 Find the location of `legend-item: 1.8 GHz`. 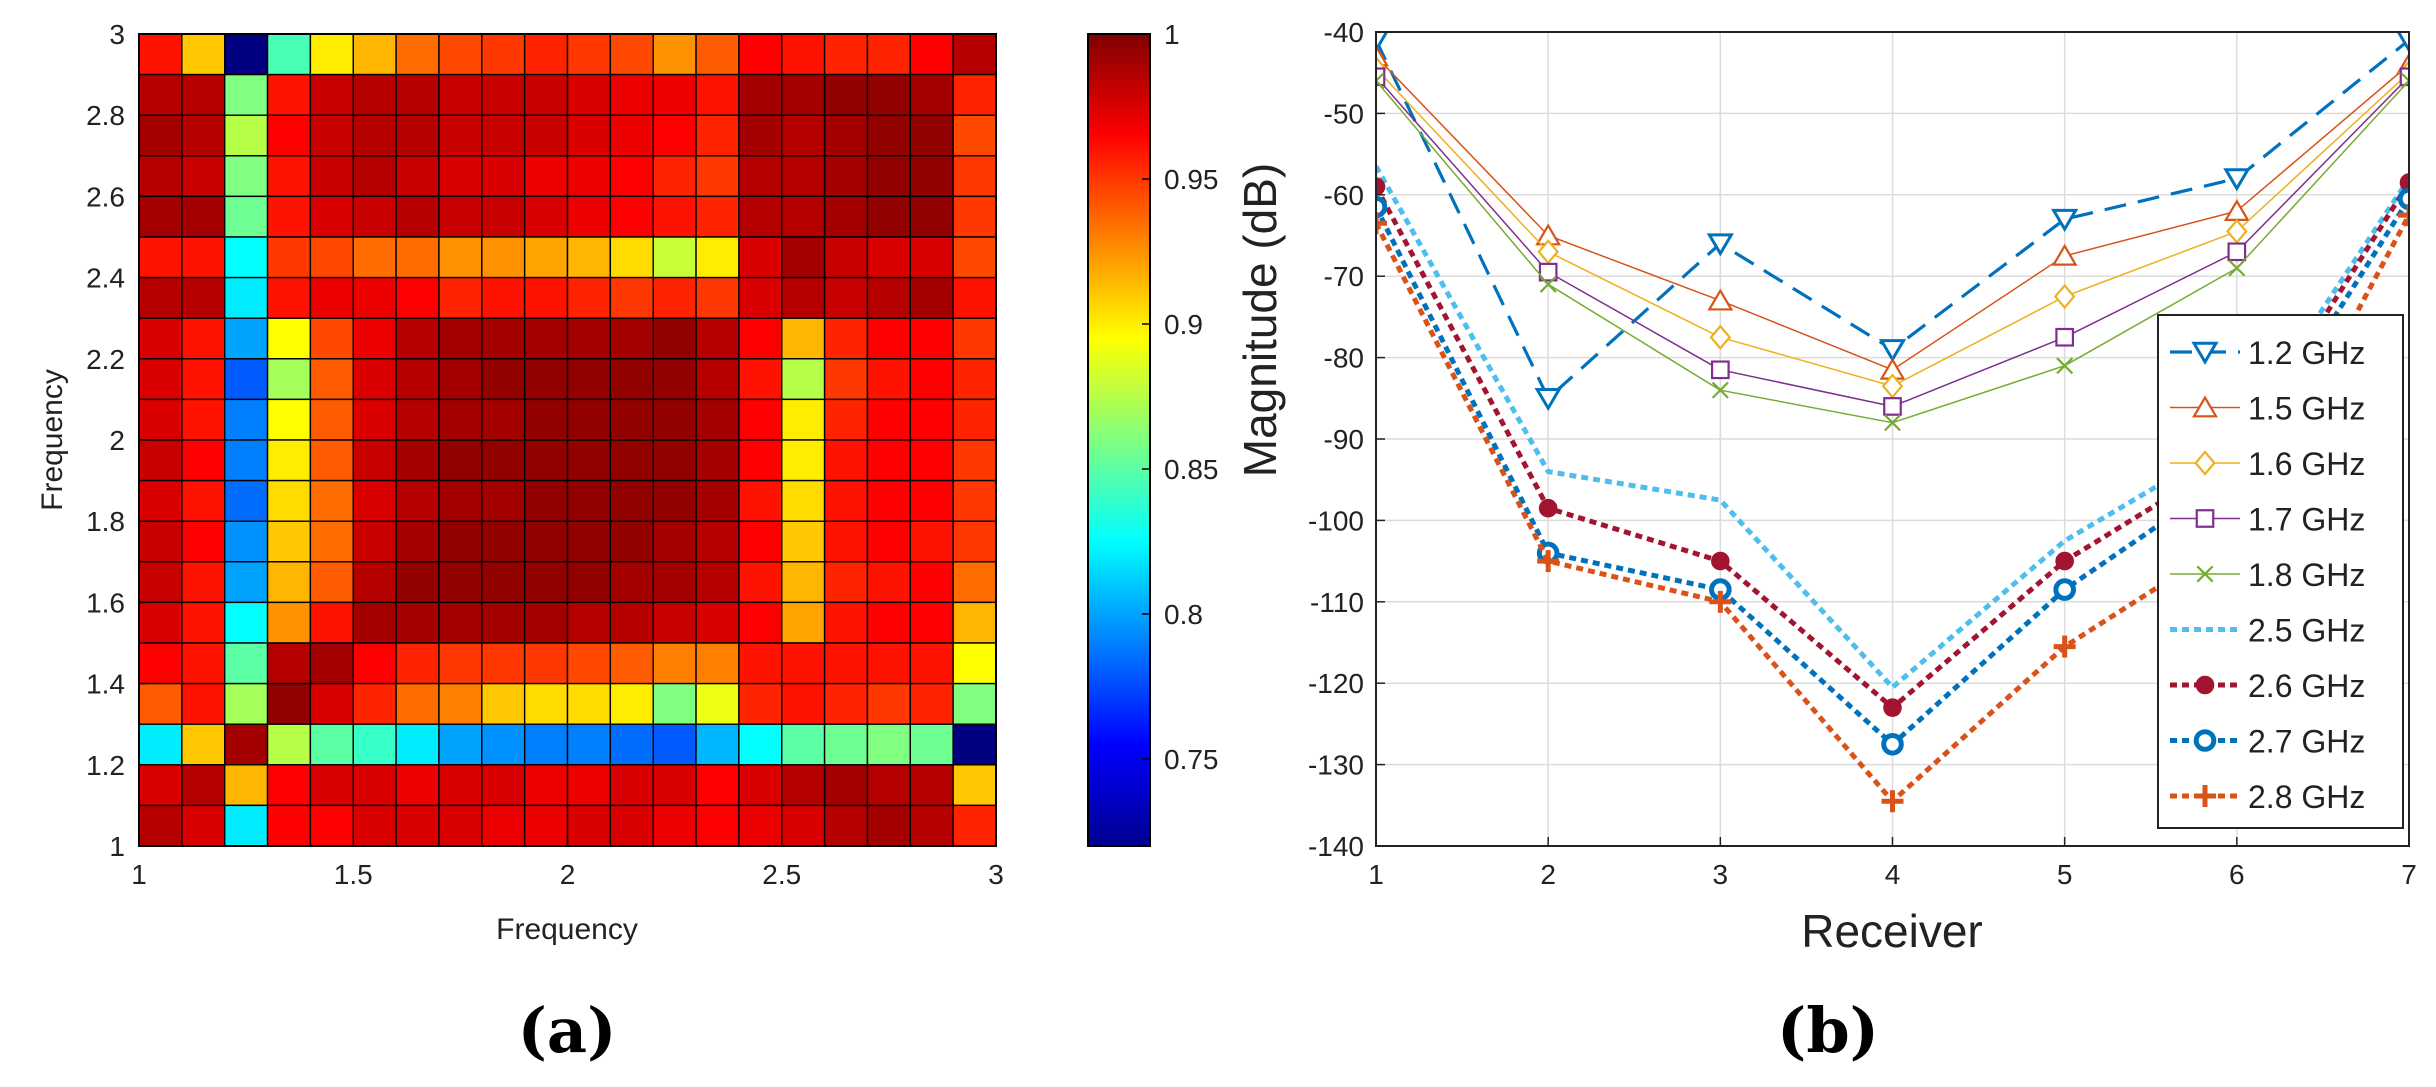

legend-item: 1.8 GHz is located at coordinates (2267, 575).